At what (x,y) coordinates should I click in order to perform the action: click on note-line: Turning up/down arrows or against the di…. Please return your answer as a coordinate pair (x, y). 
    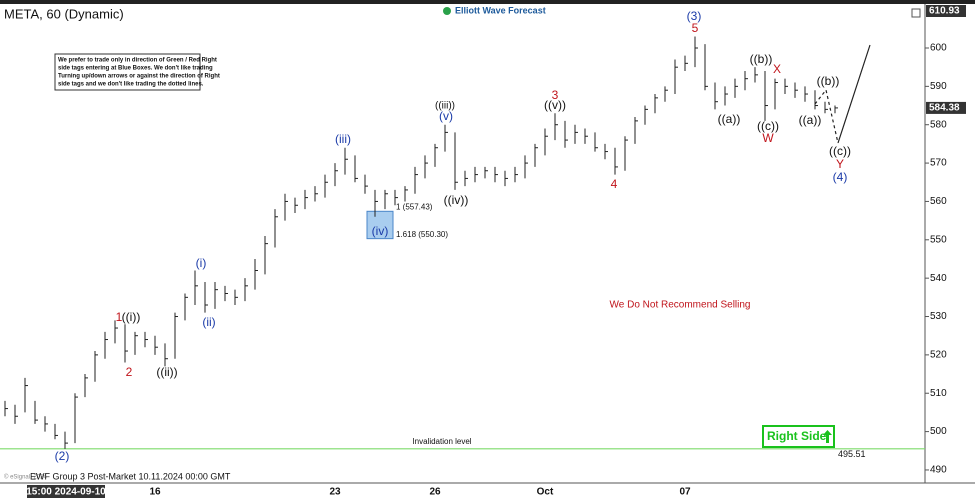
    Looking at the image, I should click on (139, 77).